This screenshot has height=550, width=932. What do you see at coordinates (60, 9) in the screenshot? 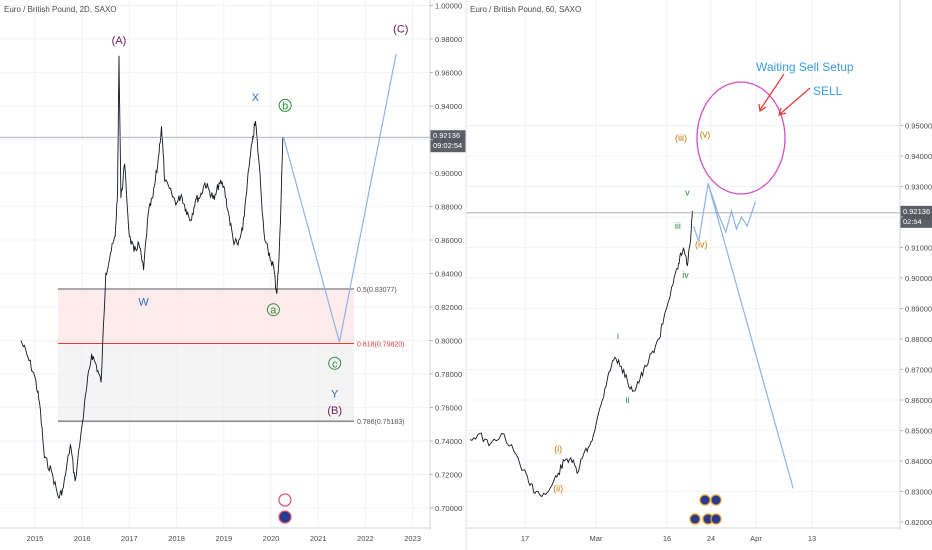
I see `chart-title: Euro / British Pound, 2D, SAXO` at bounding box center [60, 9].